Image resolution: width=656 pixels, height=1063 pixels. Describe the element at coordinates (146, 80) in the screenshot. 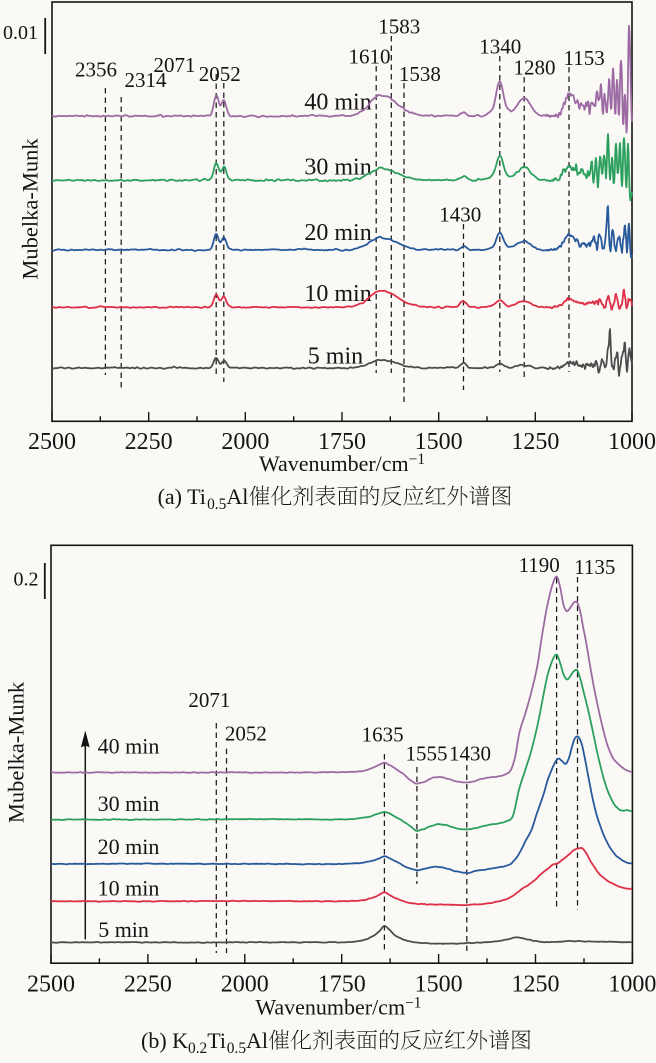

I see `svg-text: 2314` at that location.